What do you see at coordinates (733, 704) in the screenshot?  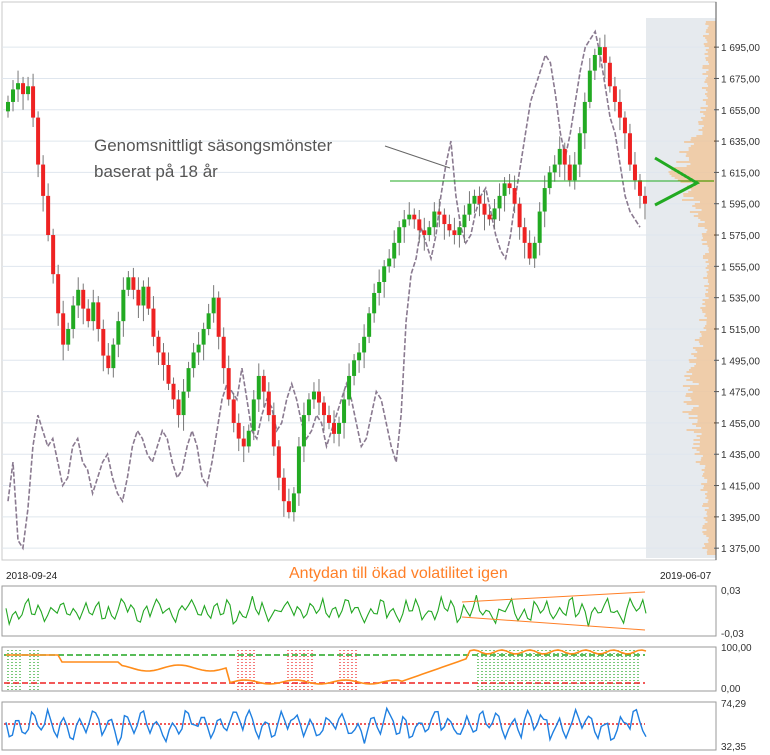 I see `rsi-tick-top: 74,29` at bounding box center [733, 704].